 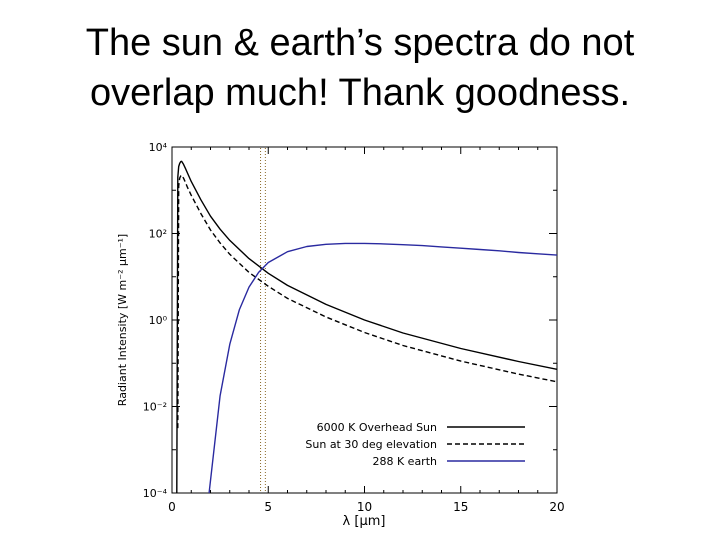 What do you see at coordinates (371, 444) in the screenshot?
I see `legend-label: Sun at 30 deg elevation` at bounding box center [371, 444].